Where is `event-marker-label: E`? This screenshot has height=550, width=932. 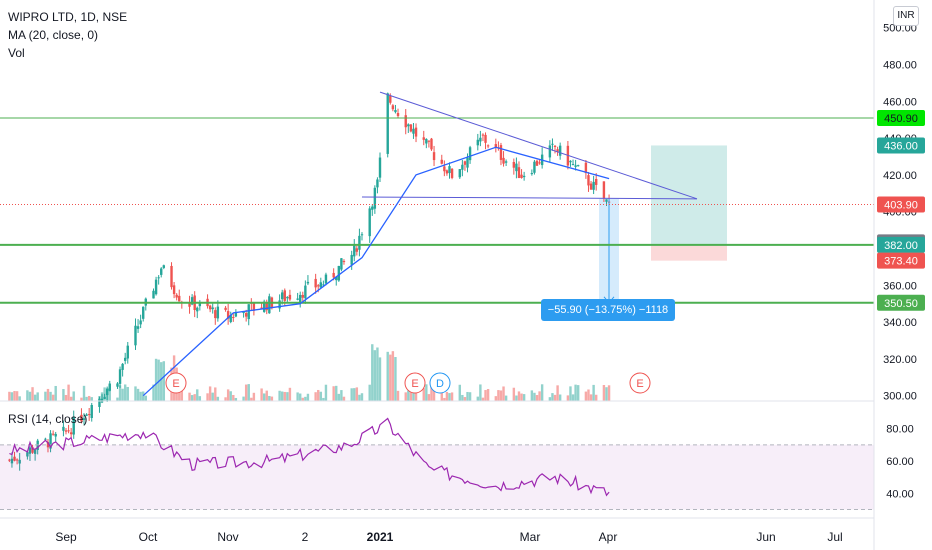 event-marker-label: E is located at coordinates (414, 384).